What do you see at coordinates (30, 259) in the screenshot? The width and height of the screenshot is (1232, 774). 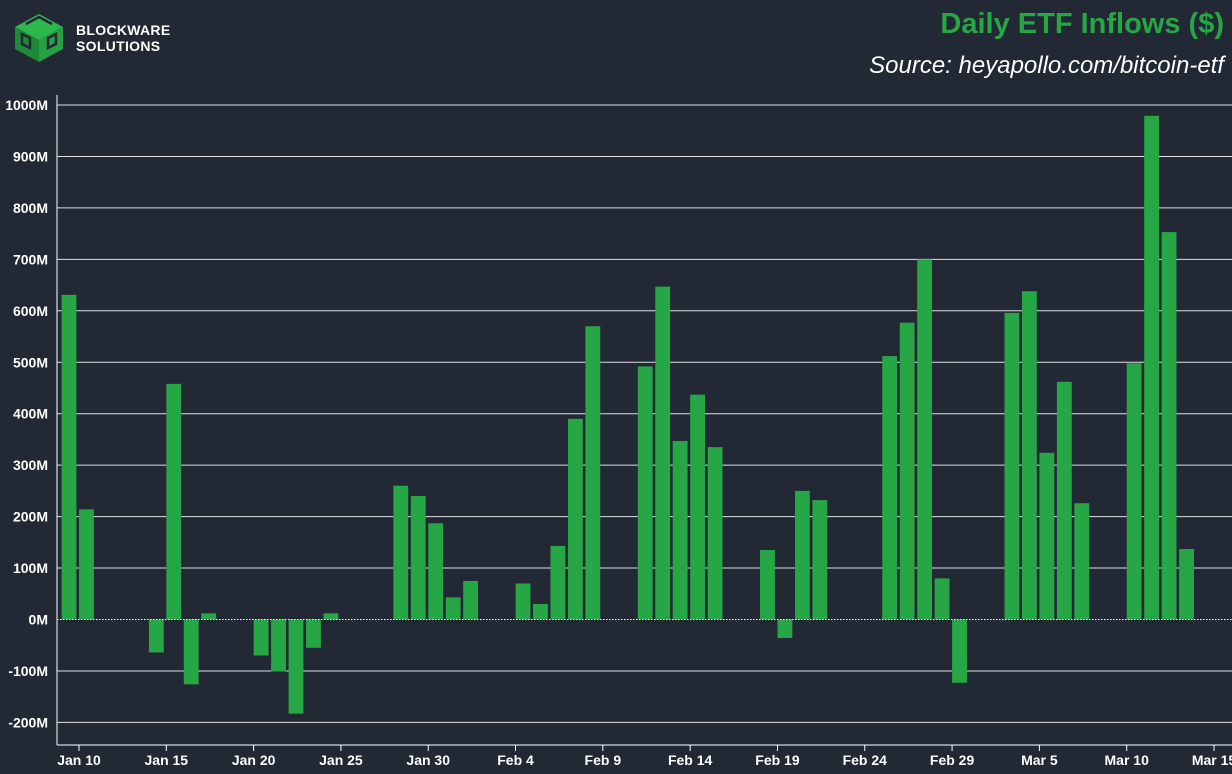 I see `y-tick-label: 700M` at bounding box center [30, 259].